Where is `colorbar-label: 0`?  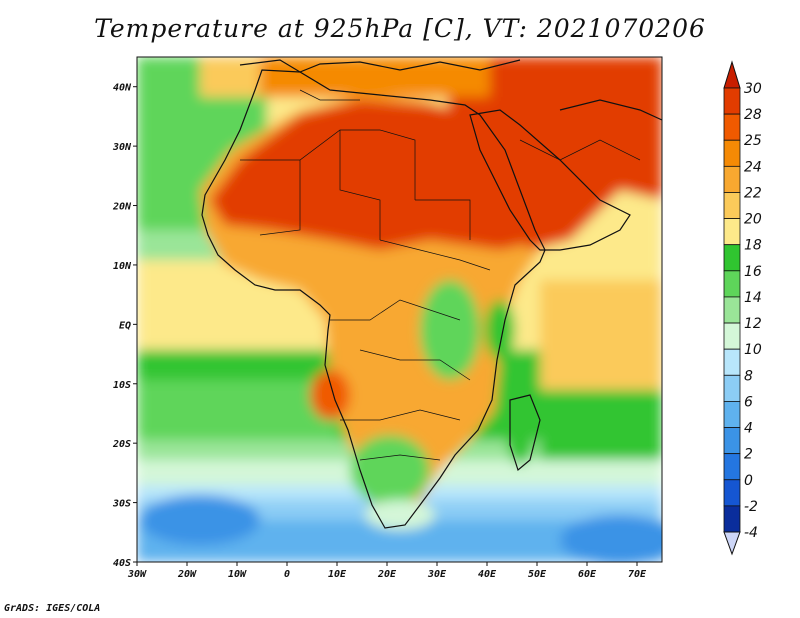 colorbar-label: 0 is located at coordinates (748, 481).